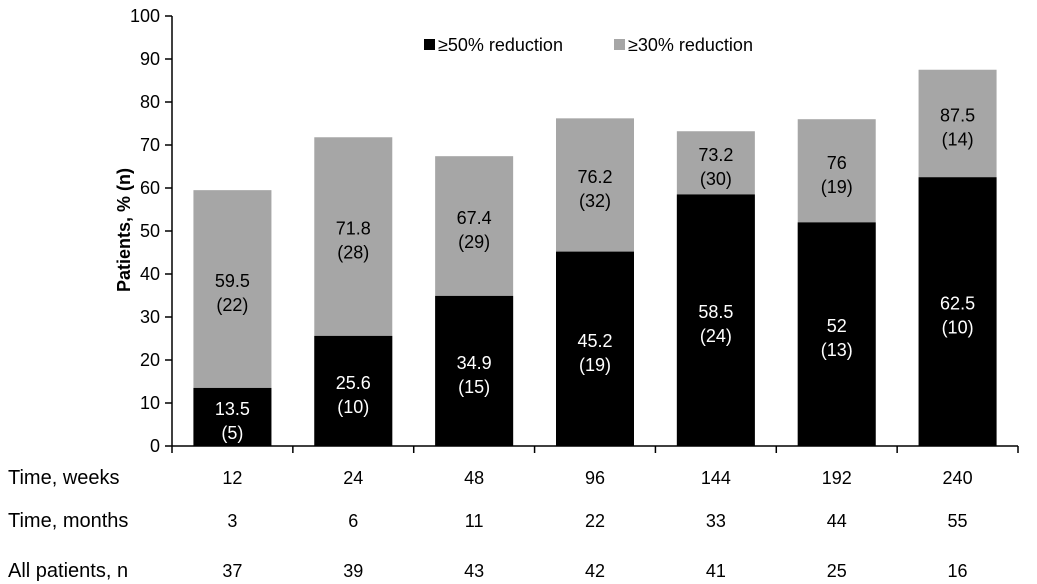  I want to click on row-value-patients: 25, so click(837, 571).